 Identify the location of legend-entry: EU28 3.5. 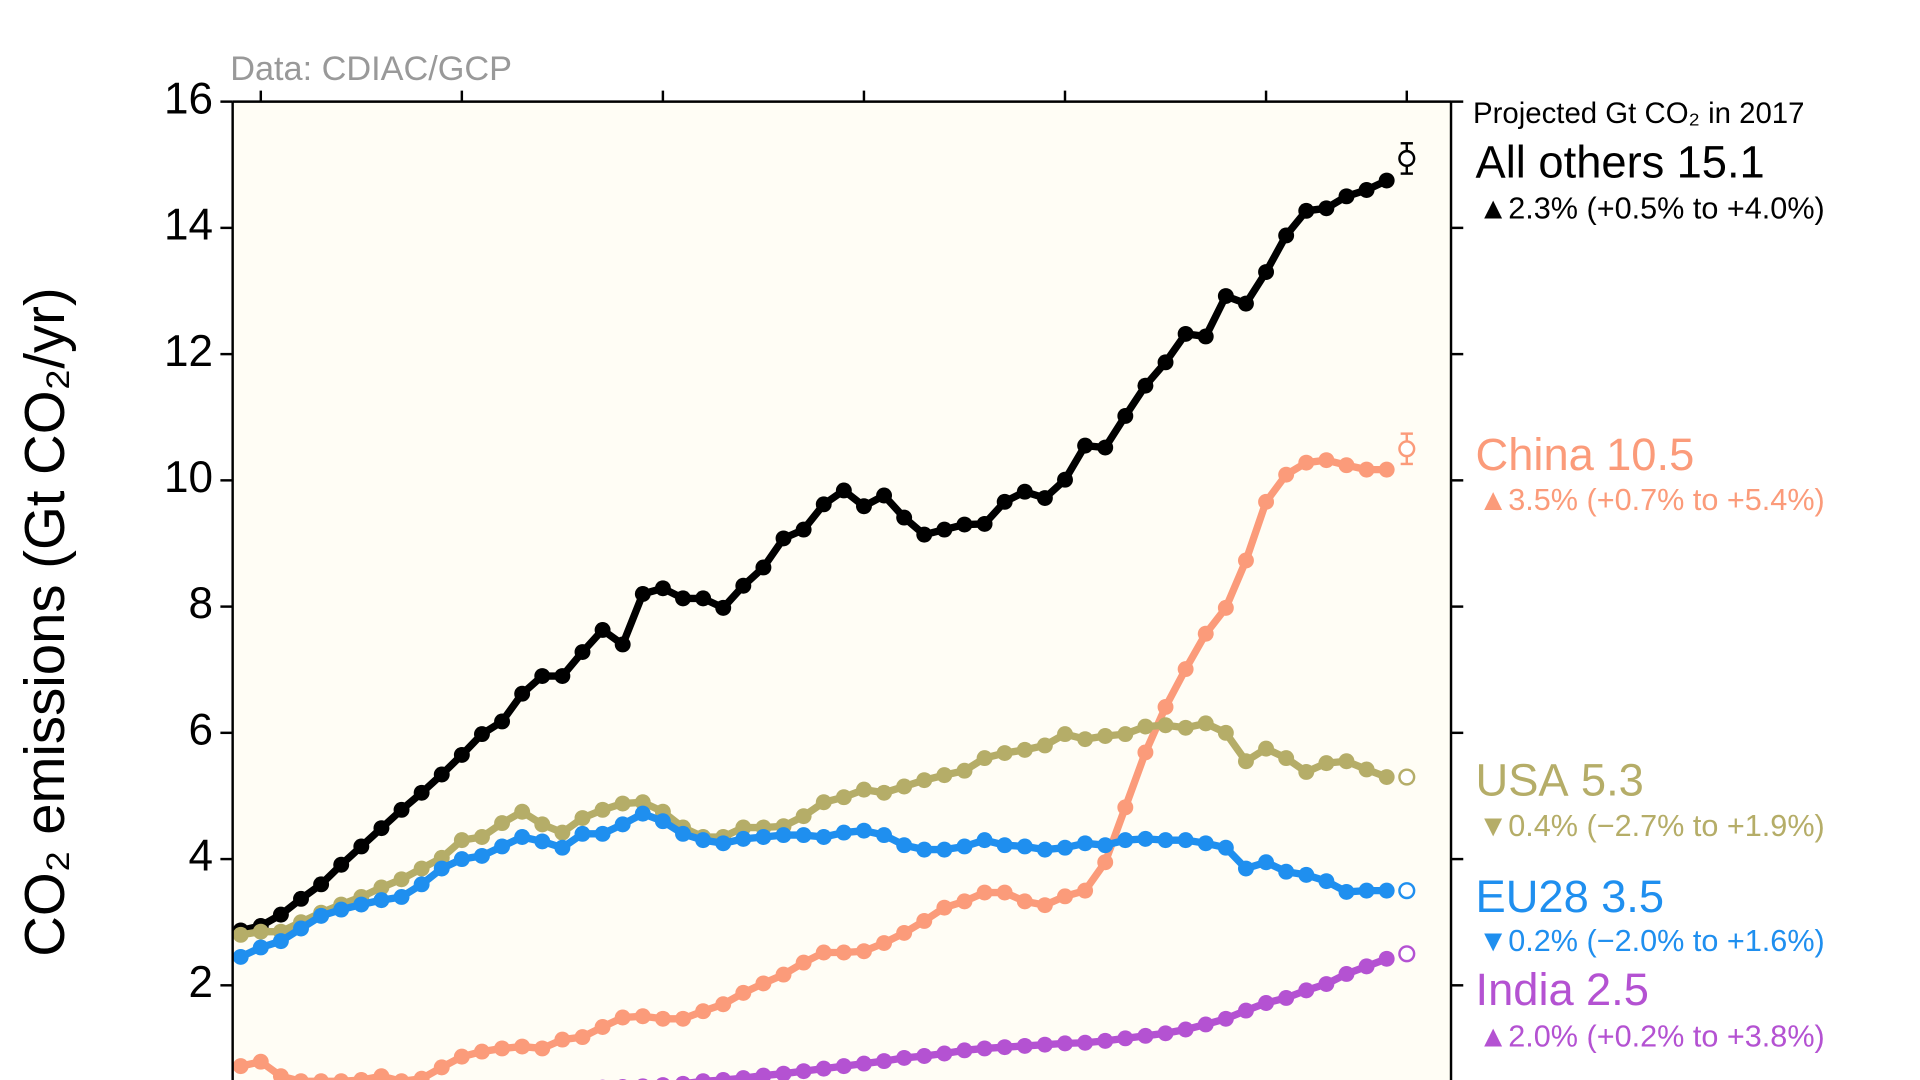
(1570, 896).